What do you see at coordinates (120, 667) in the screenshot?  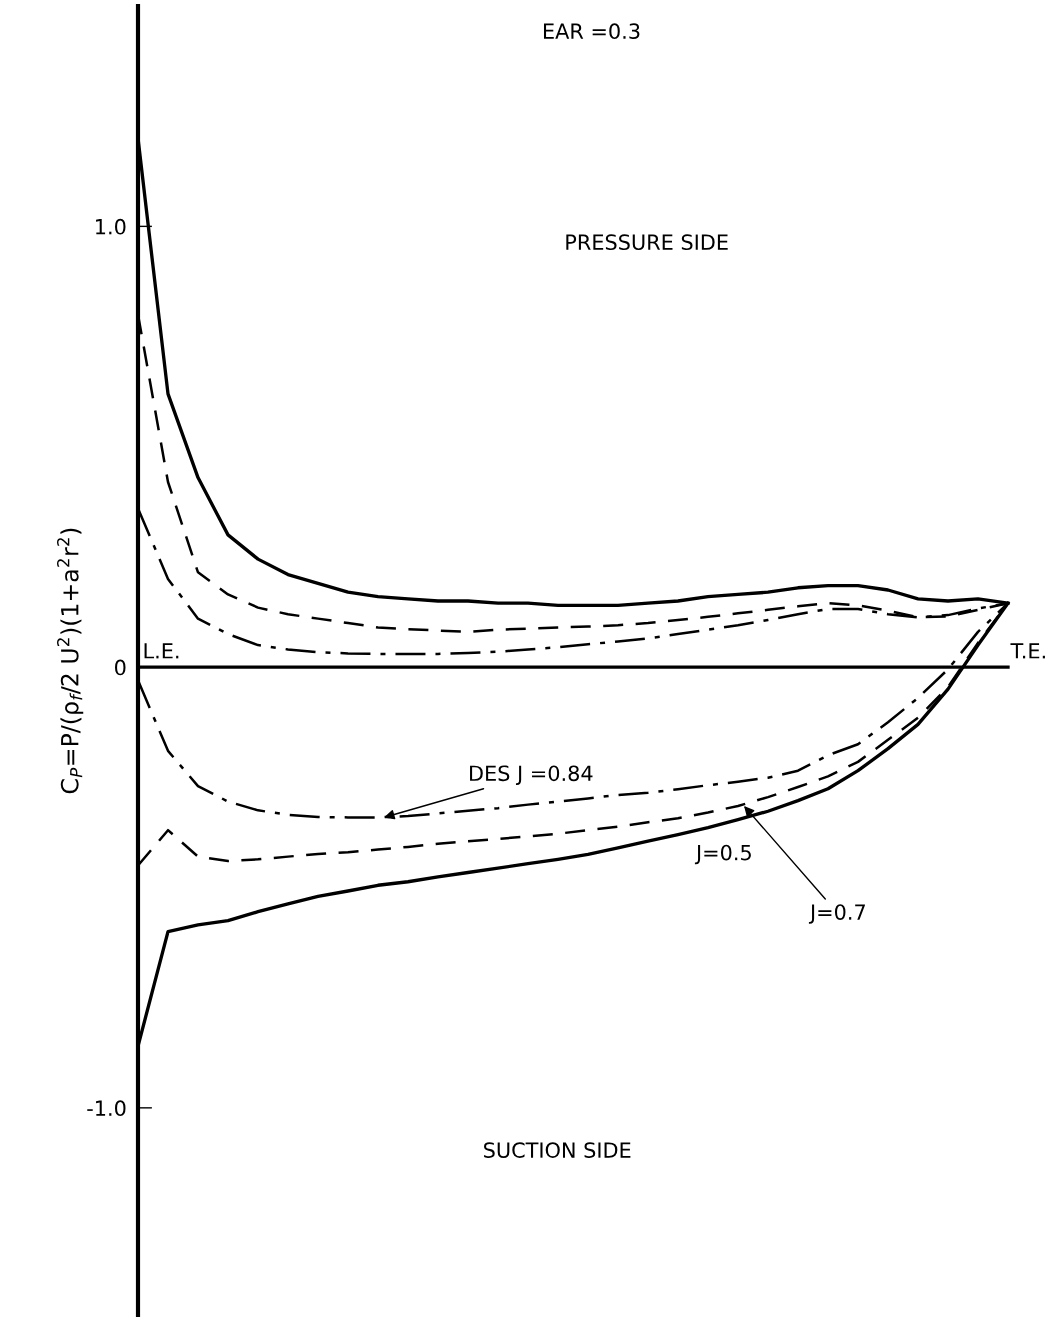 I see `y-tick-label: 0` at bounding box center [120, 667].